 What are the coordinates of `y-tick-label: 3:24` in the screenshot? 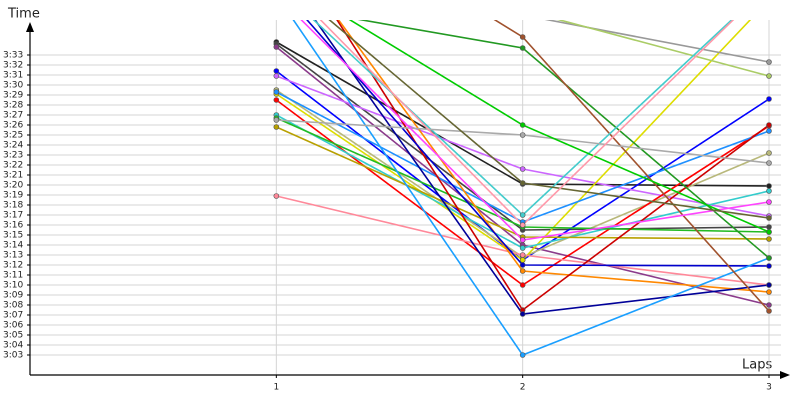 It's located at (13, 146).